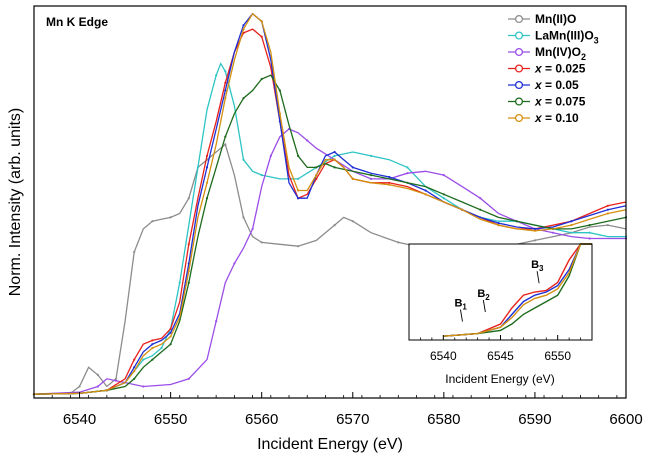 This screenshot has width=649, height=462. What do you see at coordinates (499, 290) in the screenshot?
I see `inset-annotations: B1 B2 B3` at bounding box center [499, 290].